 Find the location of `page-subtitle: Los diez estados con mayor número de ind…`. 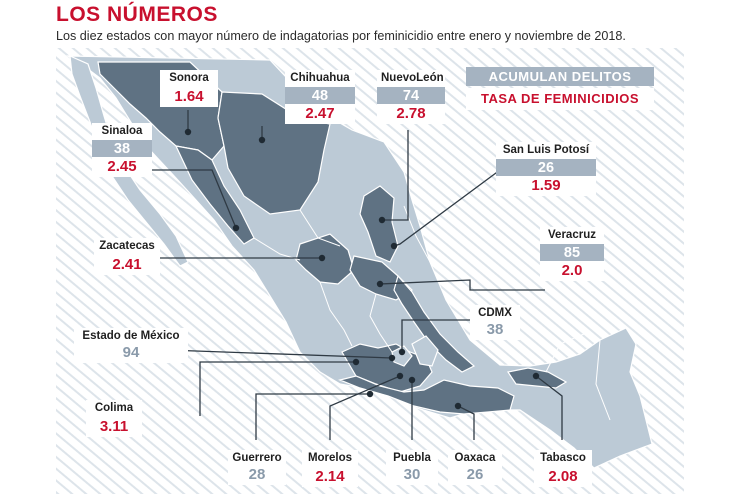

page-subtitle: Los diez estados con mayor número de ind… is located at coordinates (341, 36).